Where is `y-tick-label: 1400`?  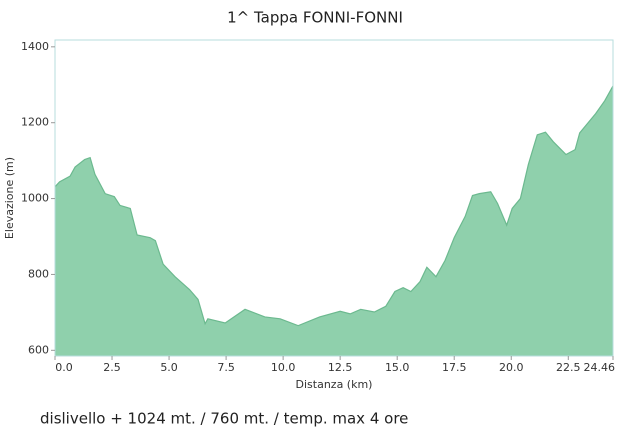 y-tick-label: 1400 is located at coordinates (35, 46).